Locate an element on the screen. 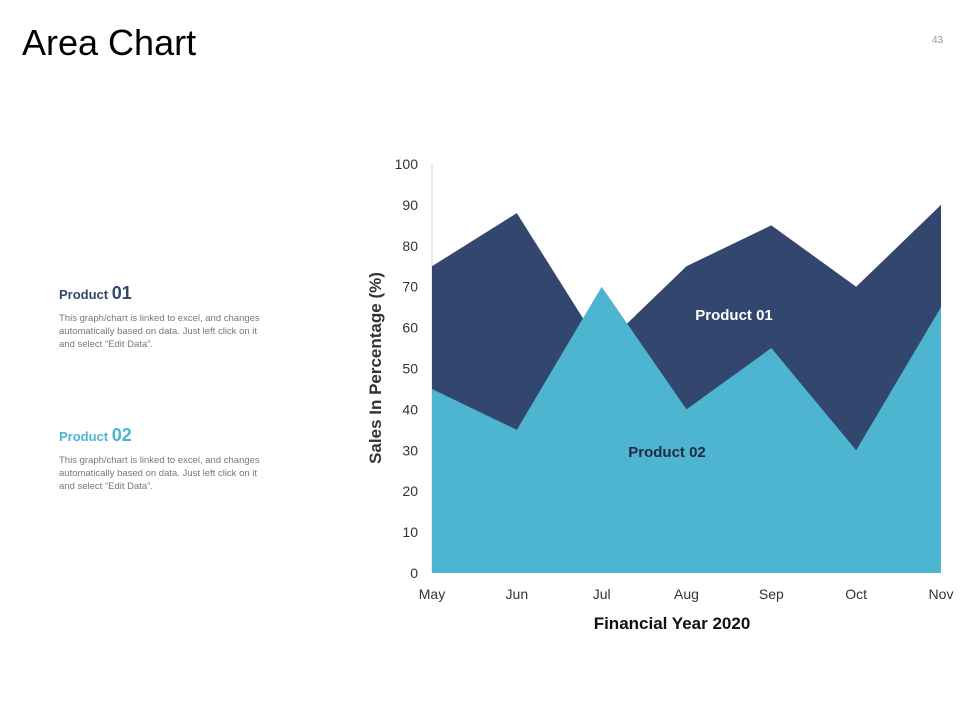  slide-title: Area Chart is located at coordinates (109, 42).